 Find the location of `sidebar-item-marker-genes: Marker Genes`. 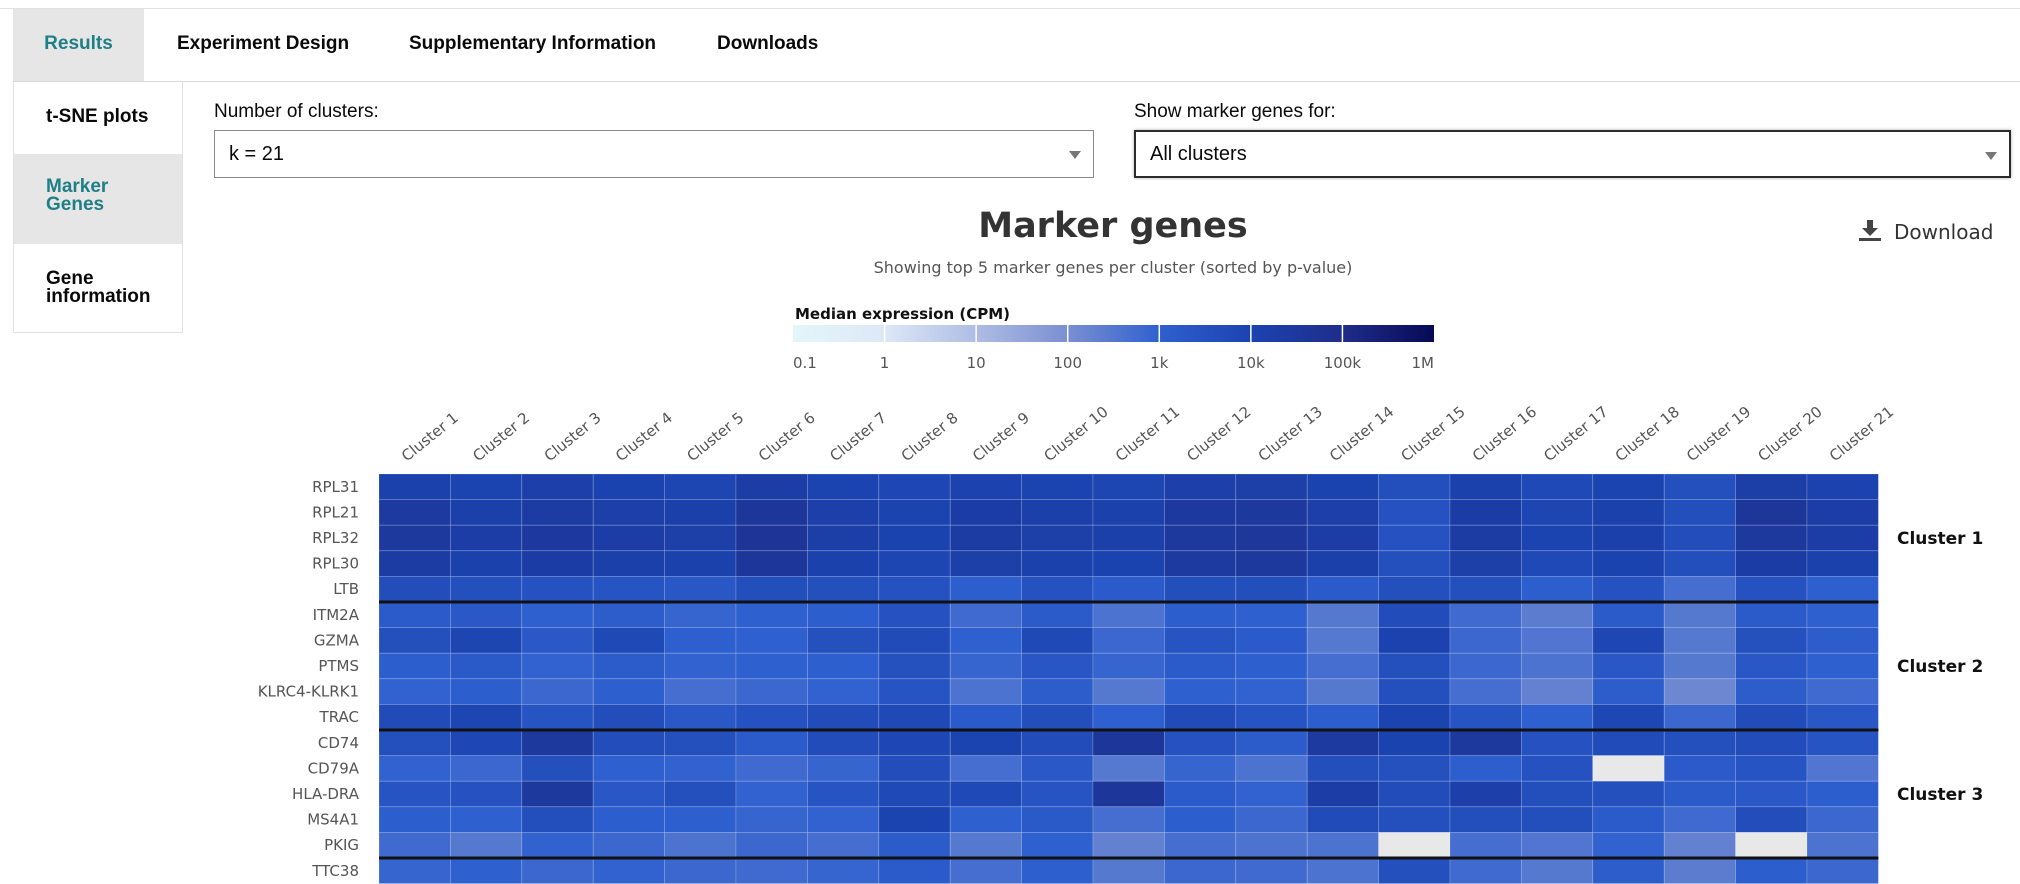

sidebar-item-marker-genes: Marker Genes is located at coordinates (98, 199).